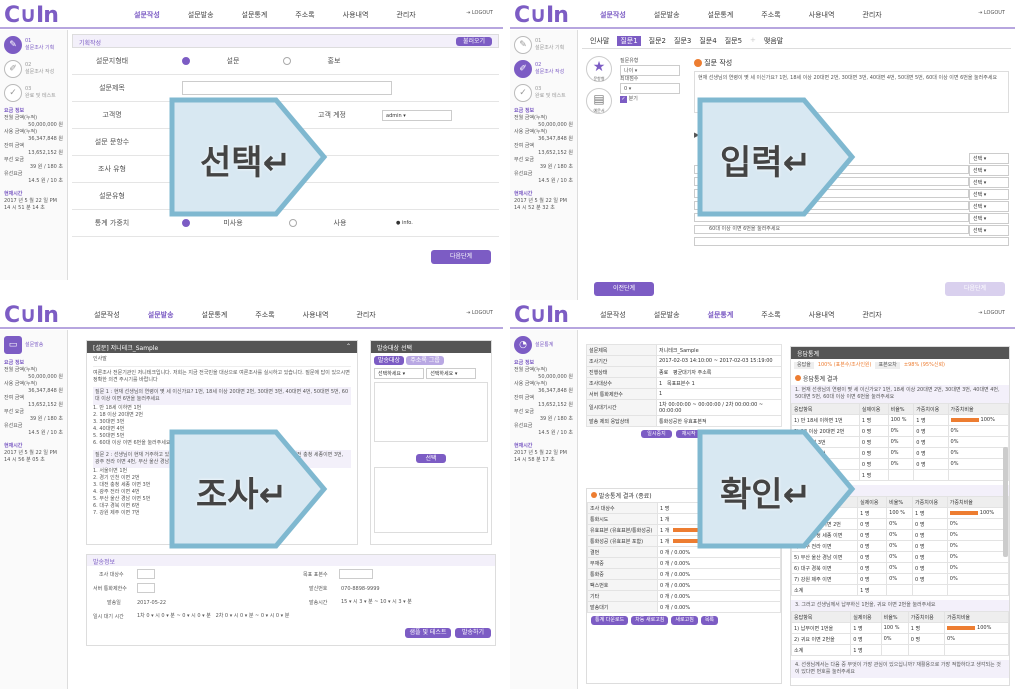  I want to click on load-button: 불러오기, so click(474, 41).